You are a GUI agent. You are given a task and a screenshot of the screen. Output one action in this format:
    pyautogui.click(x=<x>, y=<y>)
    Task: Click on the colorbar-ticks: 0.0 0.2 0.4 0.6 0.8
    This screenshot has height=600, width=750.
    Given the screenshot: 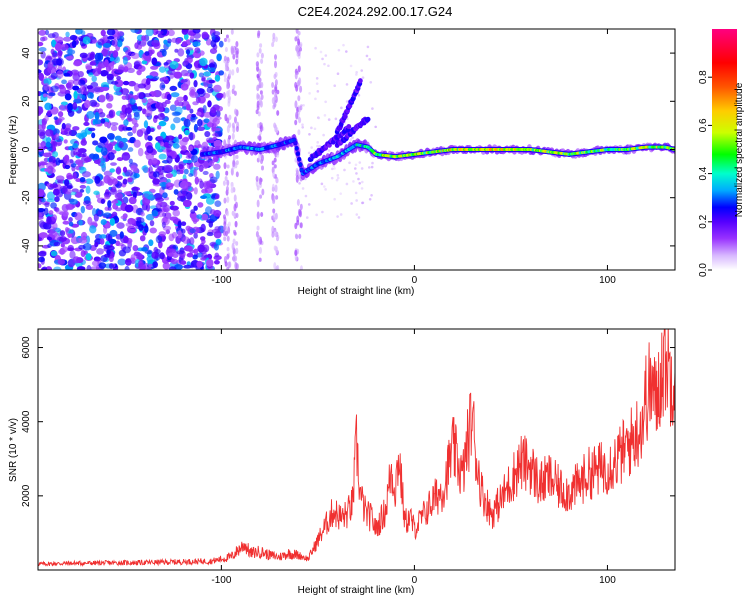 What is the action you would take?
    pyautogui.click(x=705, y=173)
    